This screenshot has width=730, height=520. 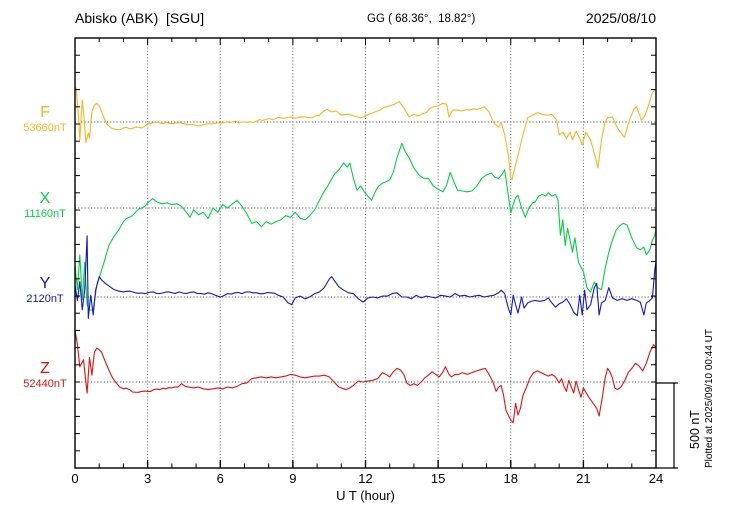 I want to click on channel-baseline-value-F: 53660nT, so click(x=45, y=128).